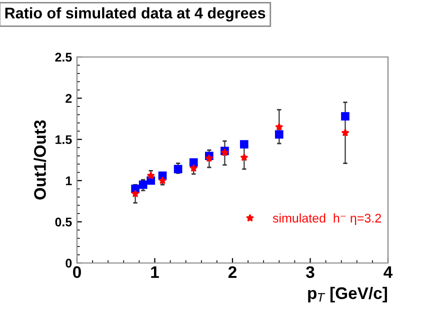 Image resolution: width=432 pixels, height=320 pixels. What do you see at coordinates (347, 294) in the screenshot?
I see `x-axis-title: p$_{T}$ [GeV/c]` at bounding box center [347, 294].